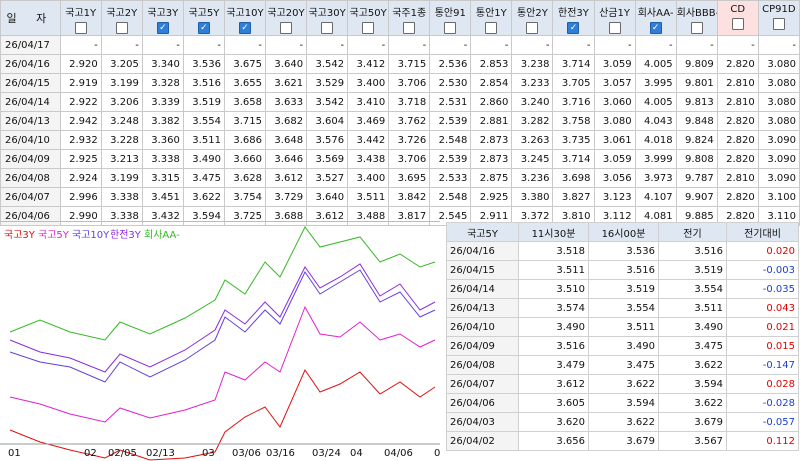  Describe the element at coordinates (409, 102) in the screenshot. I see `cell-value: 3.718` at that location.